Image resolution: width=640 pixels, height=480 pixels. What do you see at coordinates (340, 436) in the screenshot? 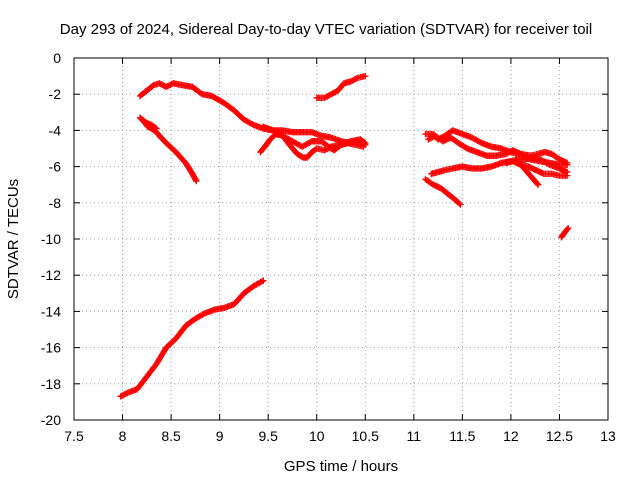
I see `x-tick-labels: 7.5 8 8.5 9 9.5 10 10.5 11 11.5 12 12.5 13` at bounding box center [340, 436].